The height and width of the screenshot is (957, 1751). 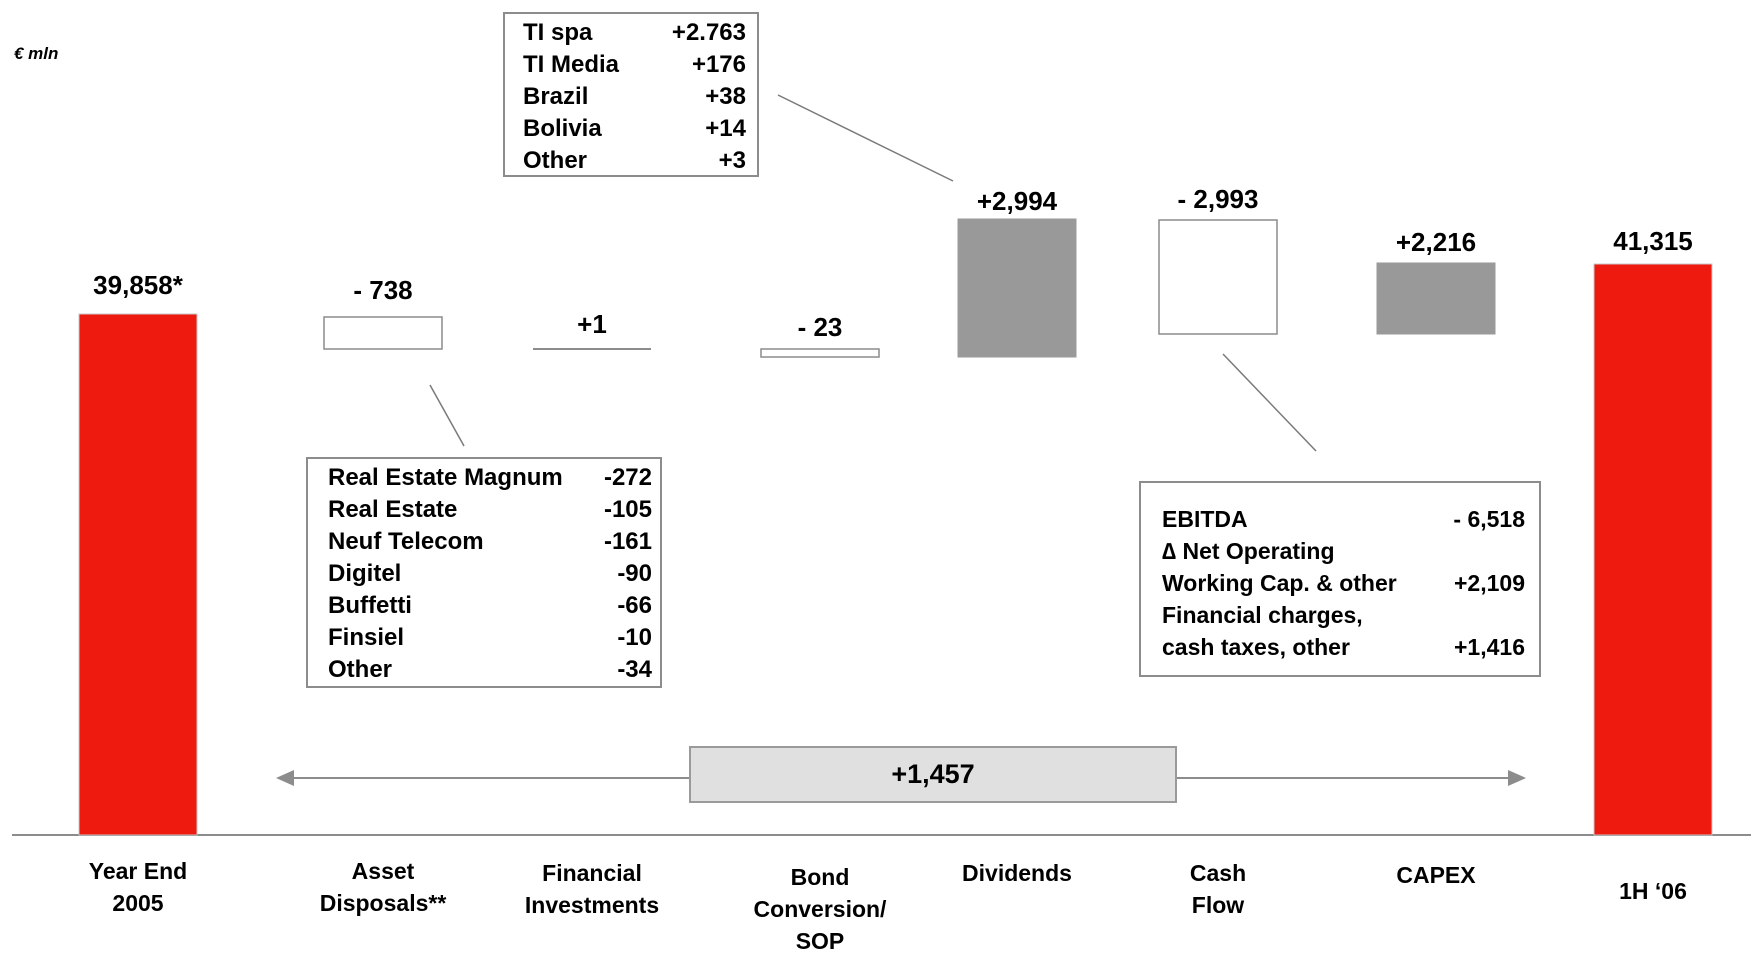 I want to click on cash-flow-connector-line, so click(x=1269, y=402).